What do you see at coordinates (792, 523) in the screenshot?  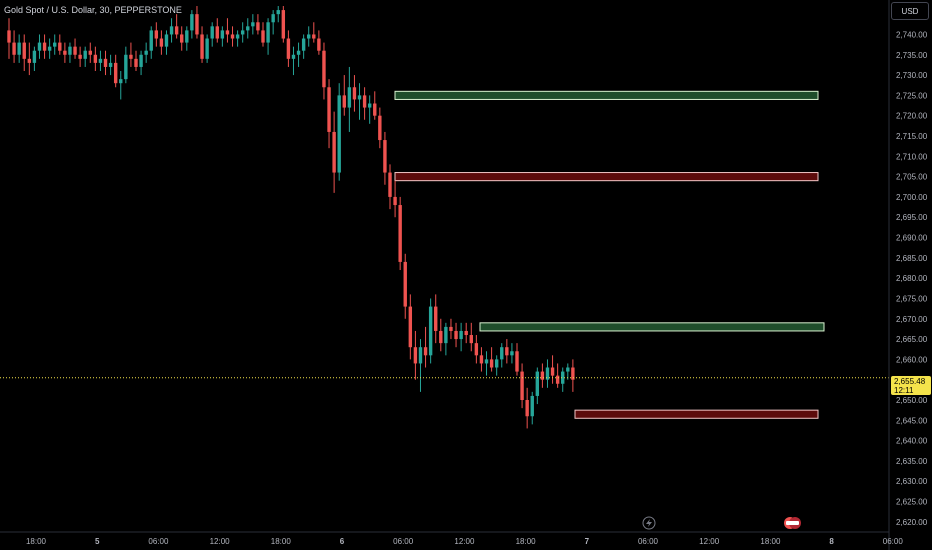 I see `event-marker-icon` at bounding box center [792, 523].